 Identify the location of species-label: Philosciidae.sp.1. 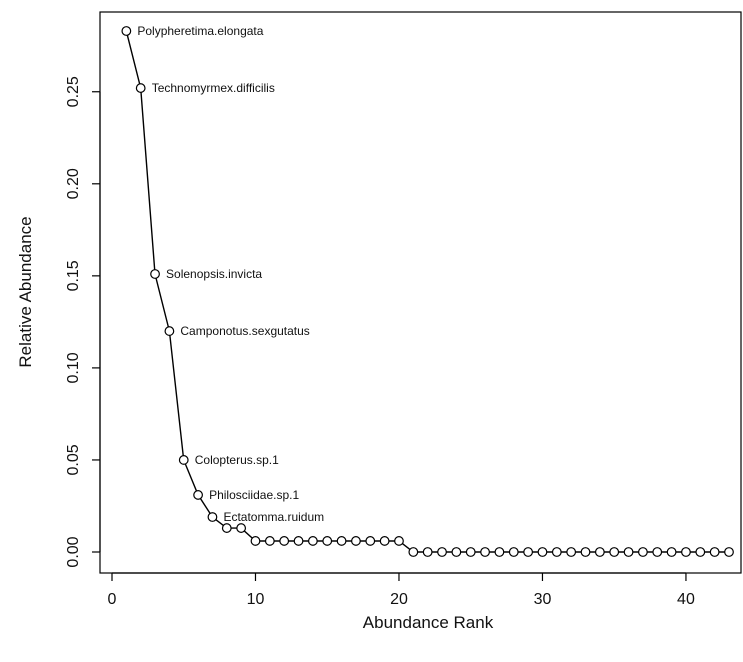
(254, 495).